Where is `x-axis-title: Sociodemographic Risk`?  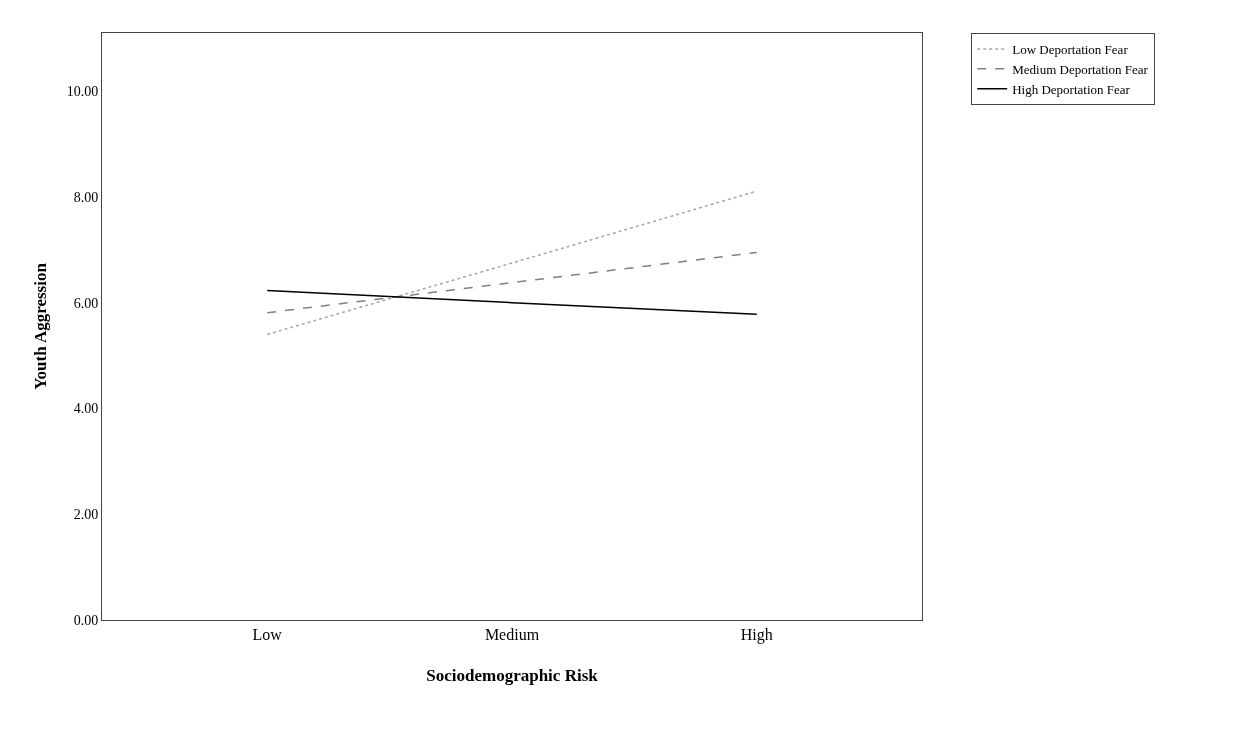 x-axis-title: Sociodemographic Risk is located at coordinates (512, 675).